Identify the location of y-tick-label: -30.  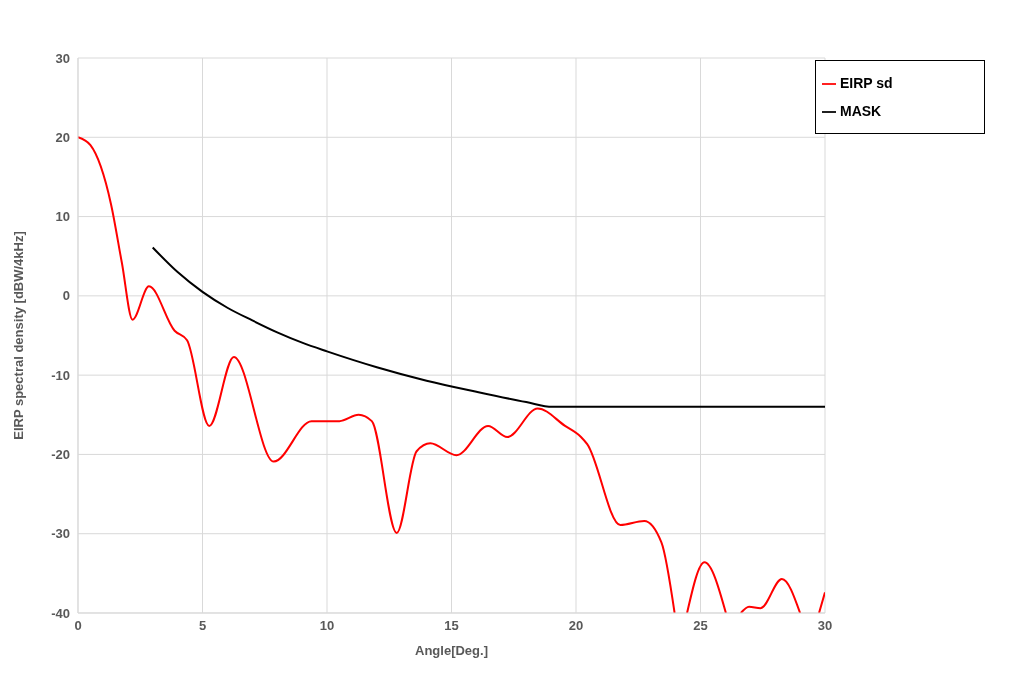
(60, 534).